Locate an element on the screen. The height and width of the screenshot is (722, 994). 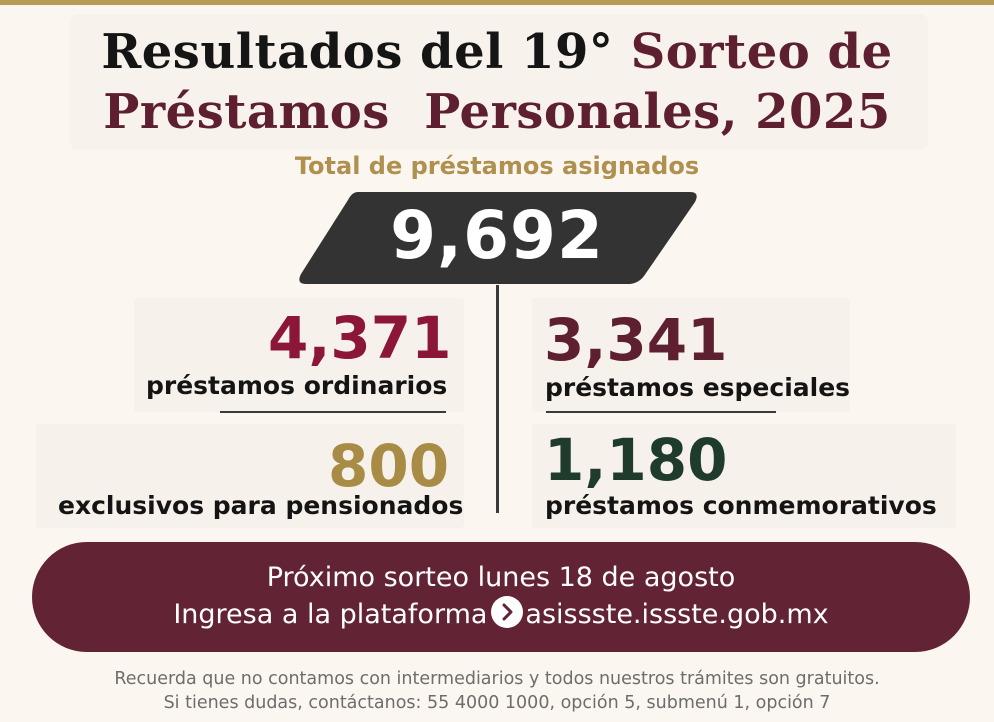
stat-panel-conmemorativos is located at coordinates (744, 476).